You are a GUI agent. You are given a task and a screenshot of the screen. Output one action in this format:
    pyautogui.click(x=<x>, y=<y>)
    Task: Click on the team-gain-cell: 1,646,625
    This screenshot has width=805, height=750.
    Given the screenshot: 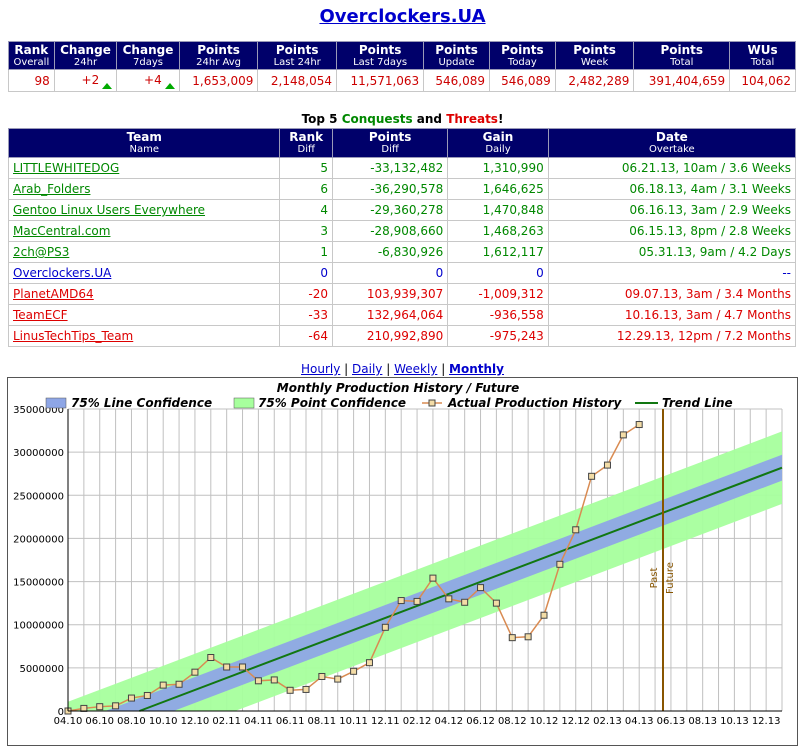 What is the action you would take?
    pyautogui.click(x=498, y=189)
    